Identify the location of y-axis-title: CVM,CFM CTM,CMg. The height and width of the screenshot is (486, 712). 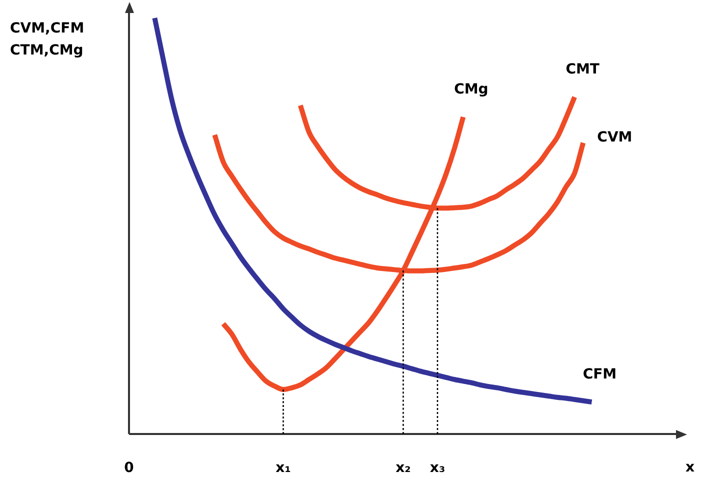
(47, 39).